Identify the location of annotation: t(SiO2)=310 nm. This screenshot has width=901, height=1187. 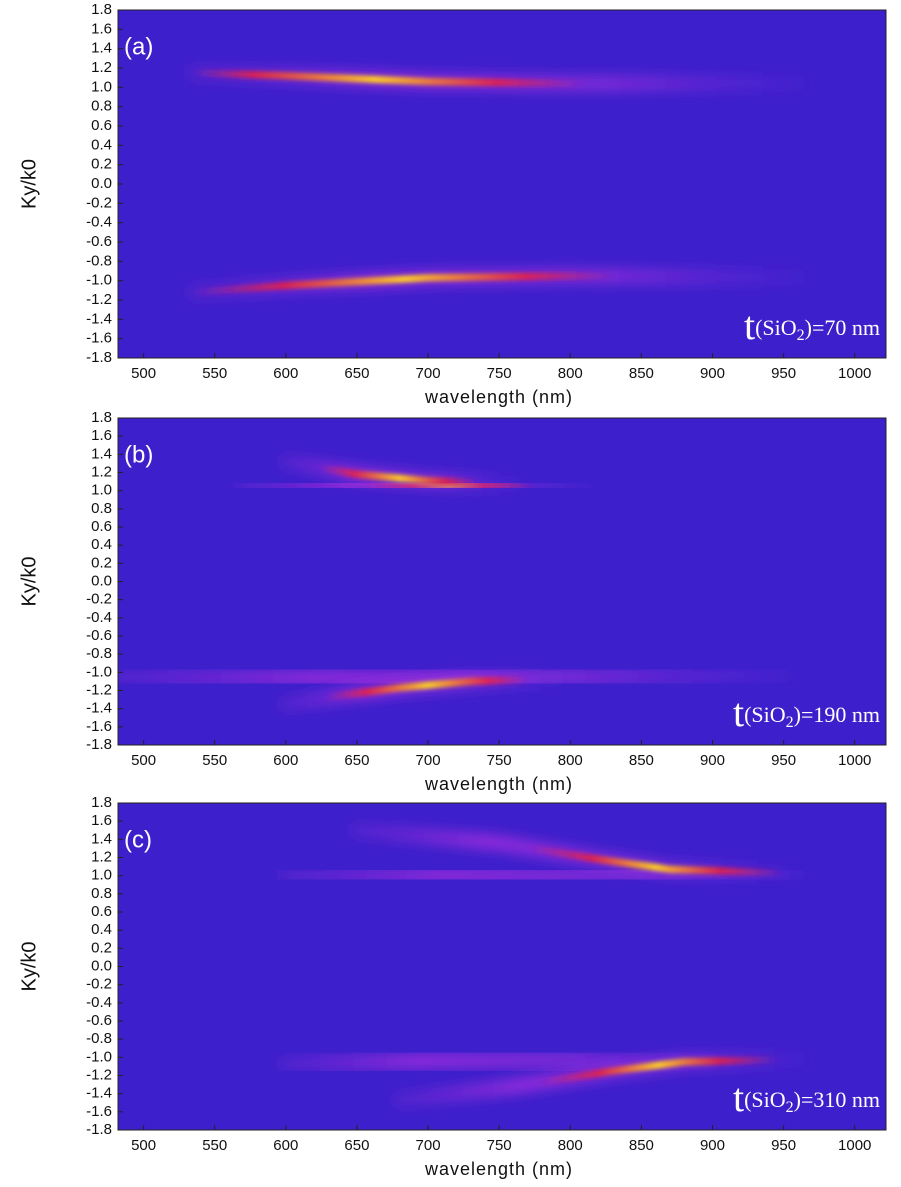
(806, 1097).